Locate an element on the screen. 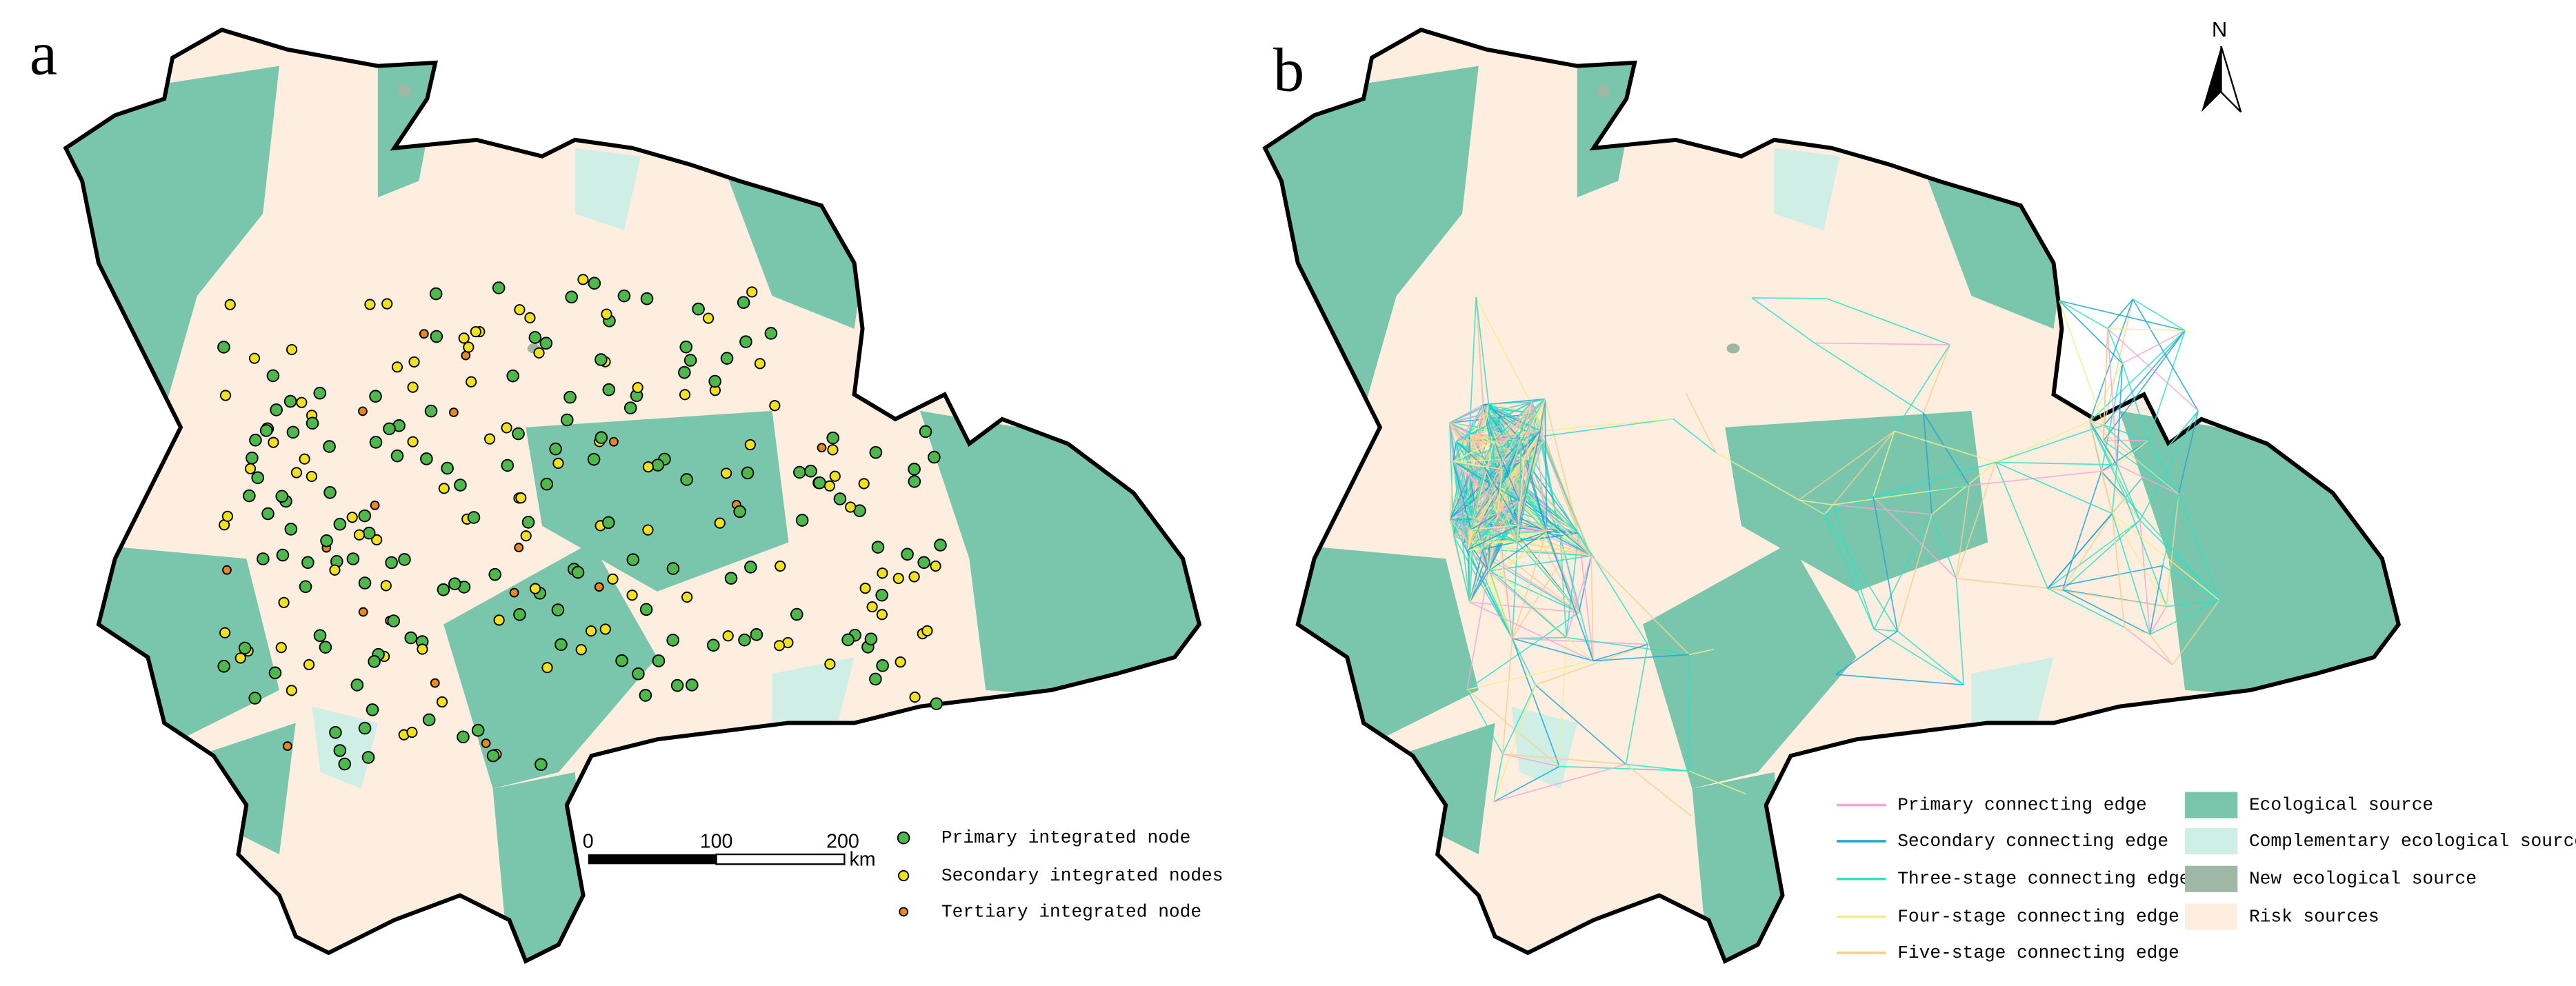  scale-label: 200 is located at coordinates (842, 842).